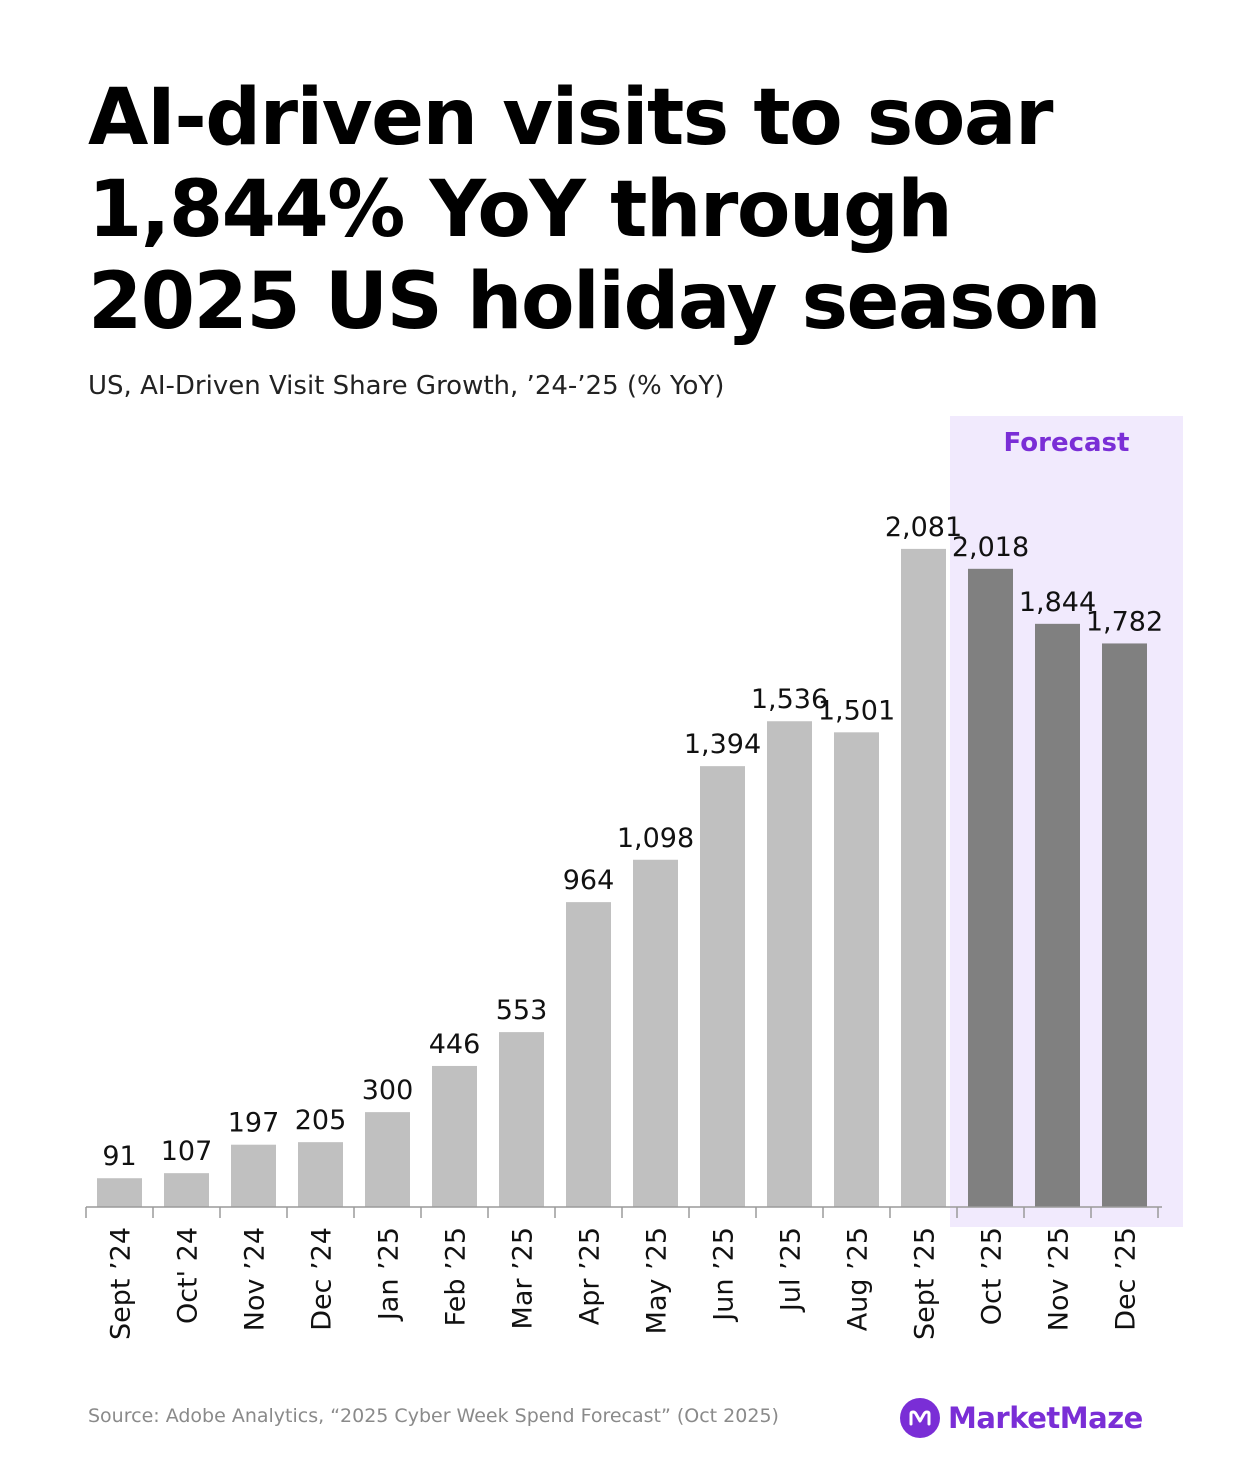 The image size is (1246, 1466). Describe the element at coordinates (456, 1276) in the screenshot. I see `x-tick-label: Feb ’25` at that location.